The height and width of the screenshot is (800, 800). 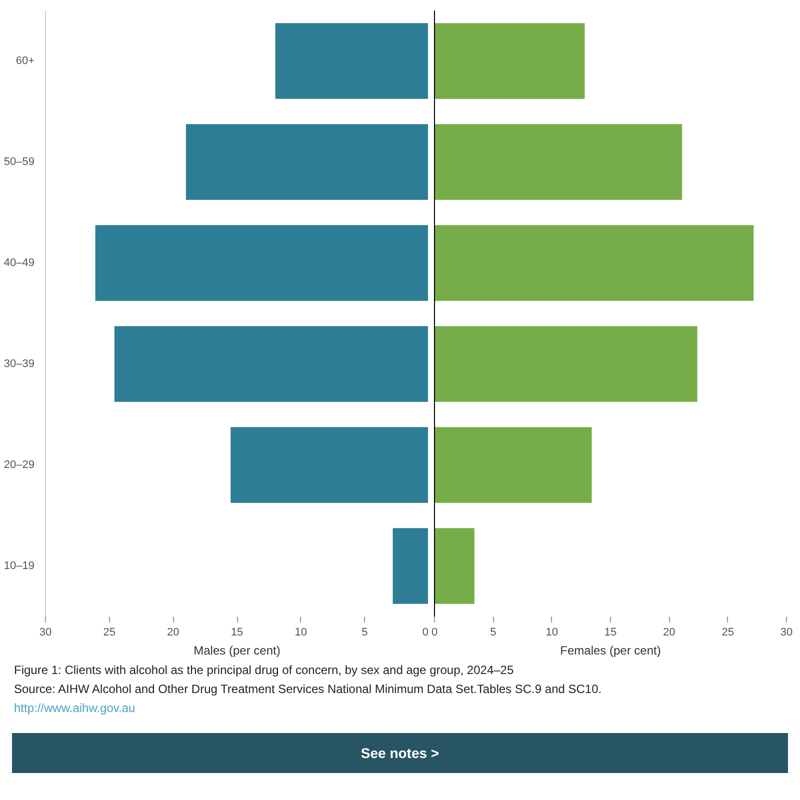 I want to click on source-note: Source: AIHW Alcohol and Other Drug Treatment Services National Minimum Data Set.Tables SC.9 and SC10., so click(x=308, y=689).